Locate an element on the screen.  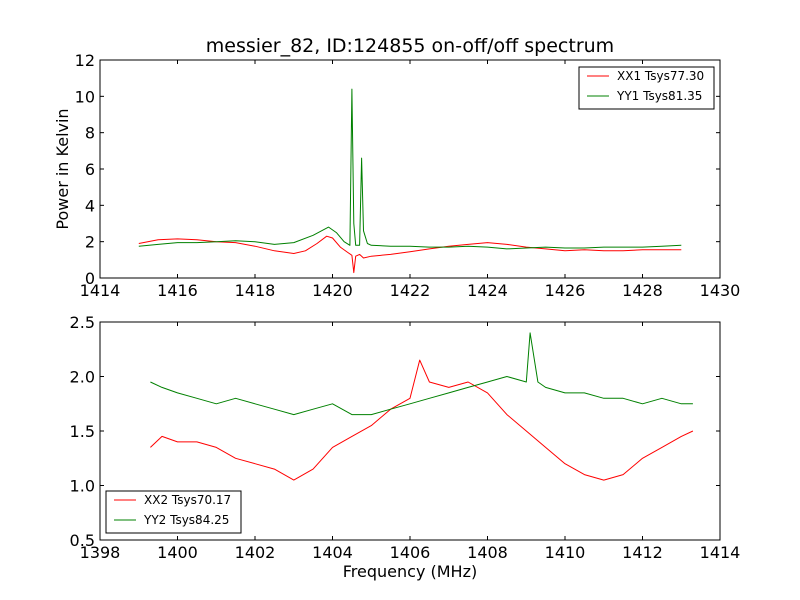
x-tick-label: 1404 is located at coordinates (332, 552).